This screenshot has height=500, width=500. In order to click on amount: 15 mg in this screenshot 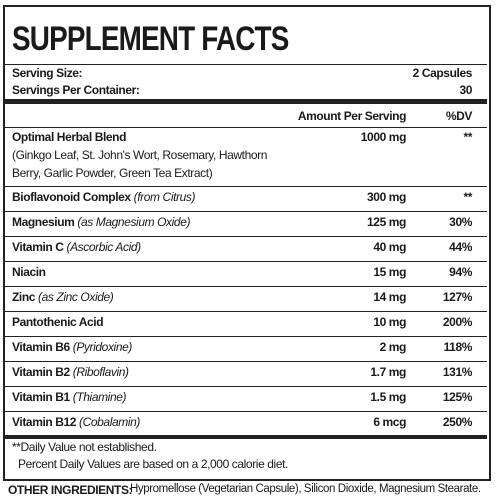, I will do `click(389, 272)`.